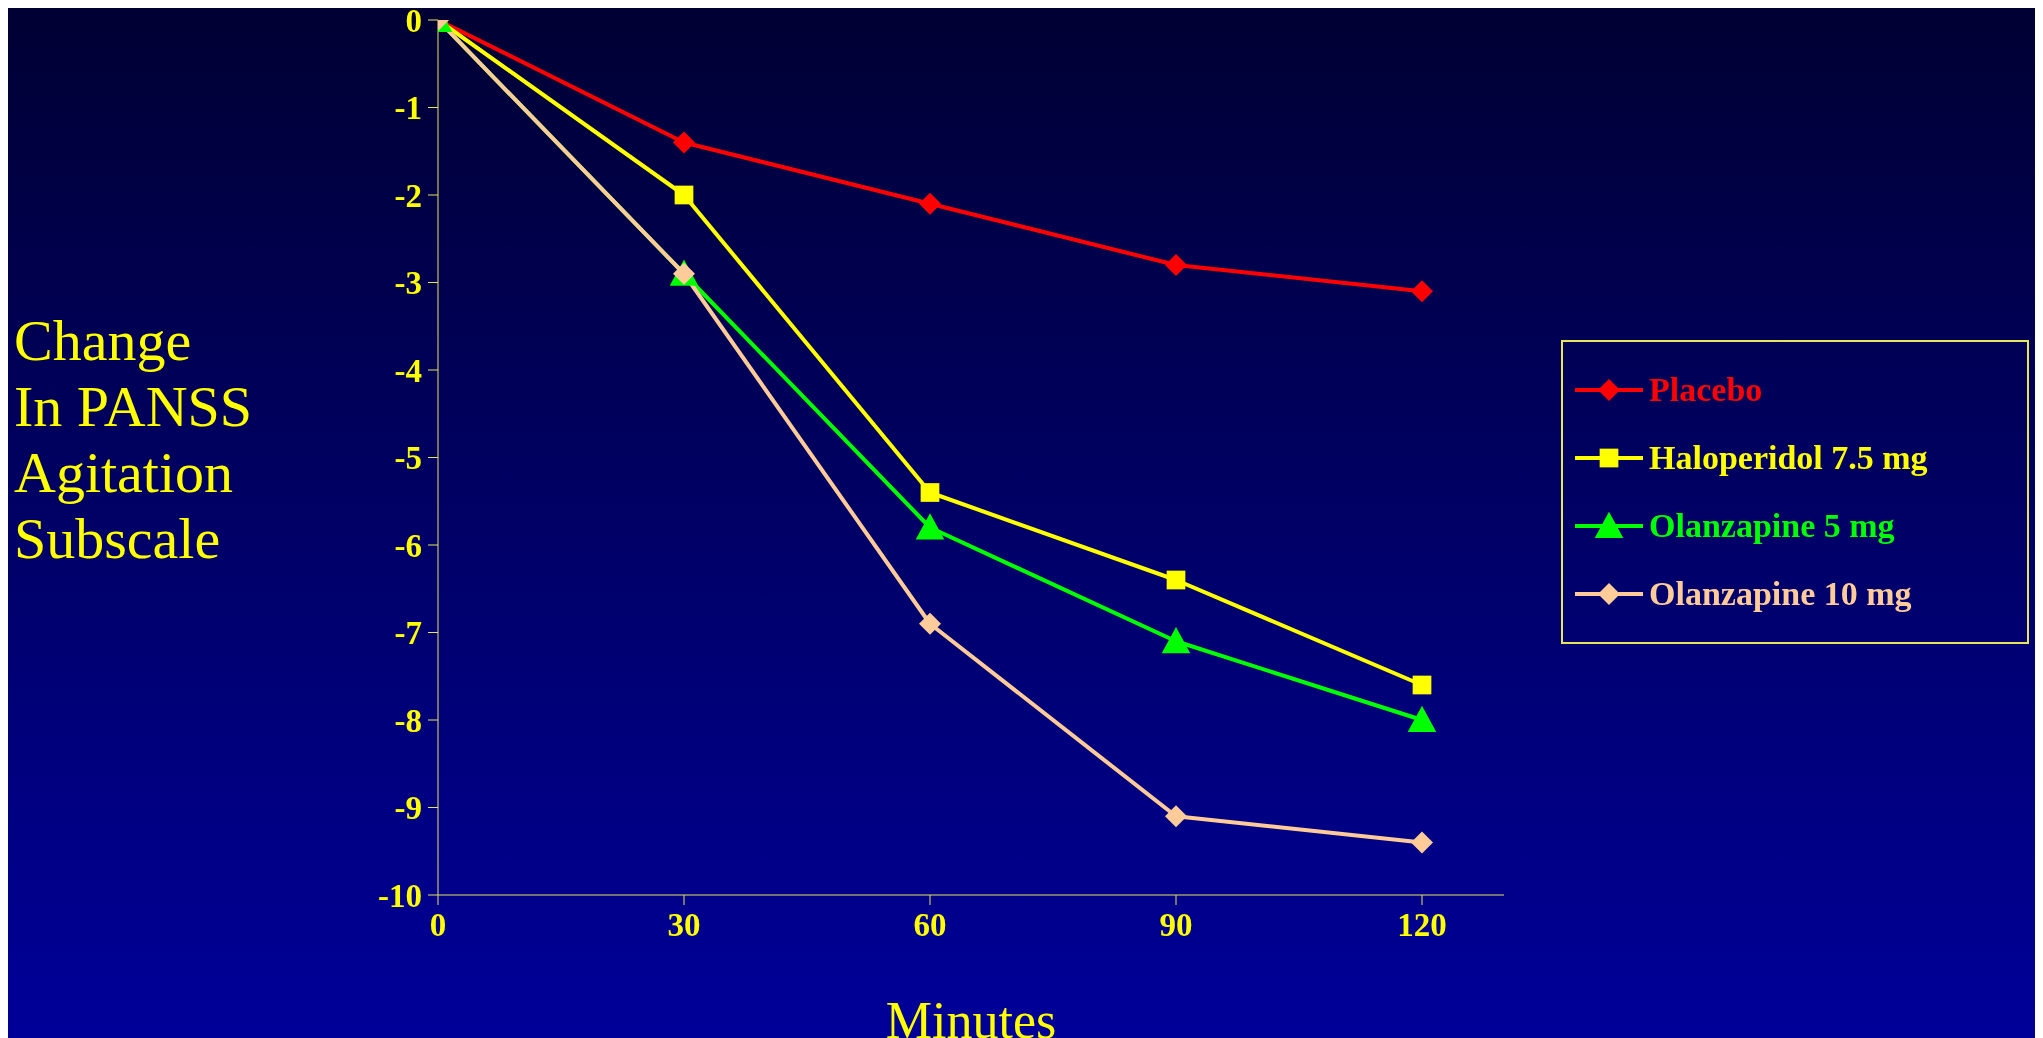 The width and height of the screenshot is (2043, 1038). I want to click on x-tick-label: 90, so click(1176, 925).